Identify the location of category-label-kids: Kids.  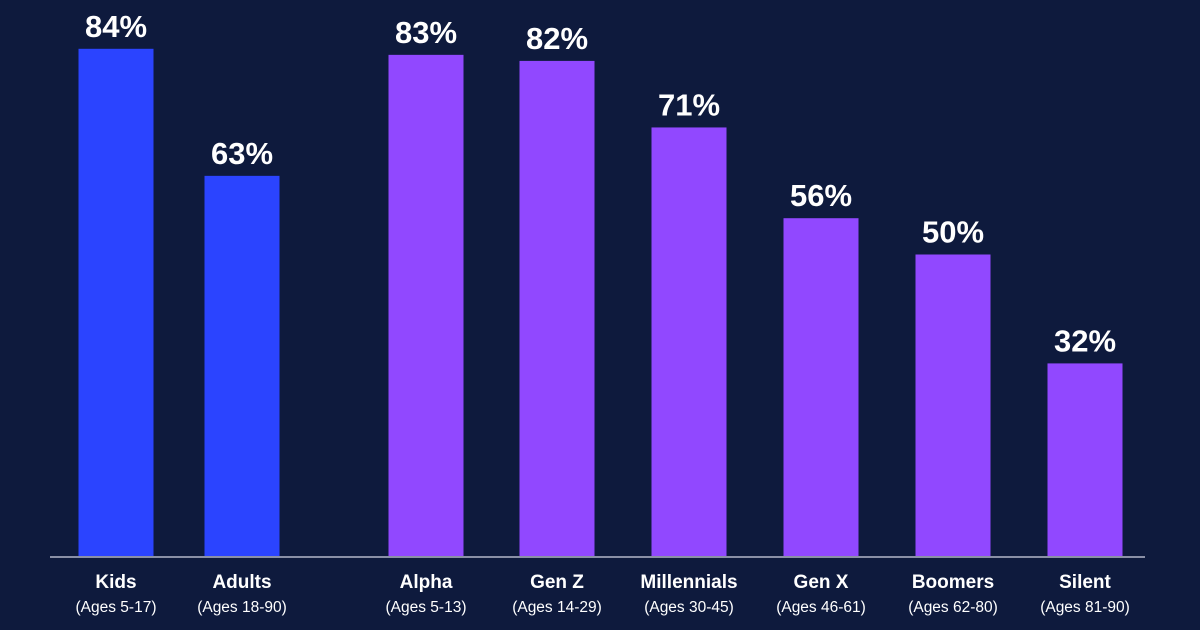
(115, 582).